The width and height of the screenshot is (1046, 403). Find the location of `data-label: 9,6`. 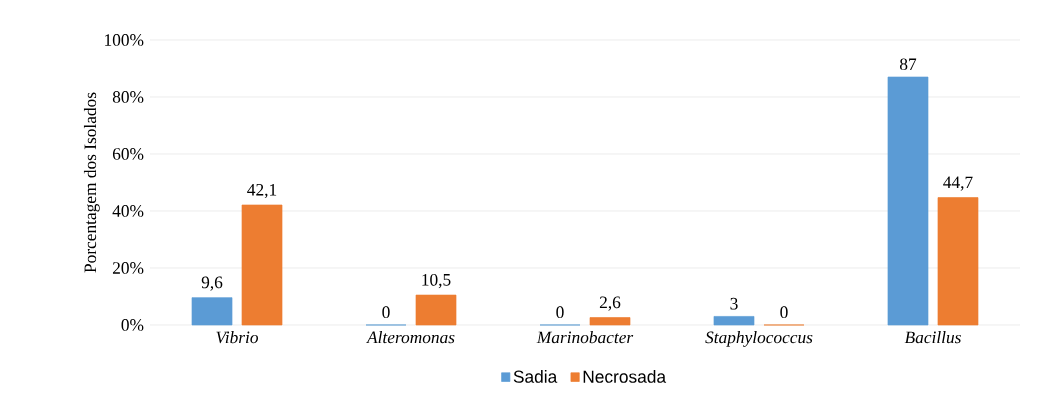

data-label: 9,6 is located at coordinates (212, 283).